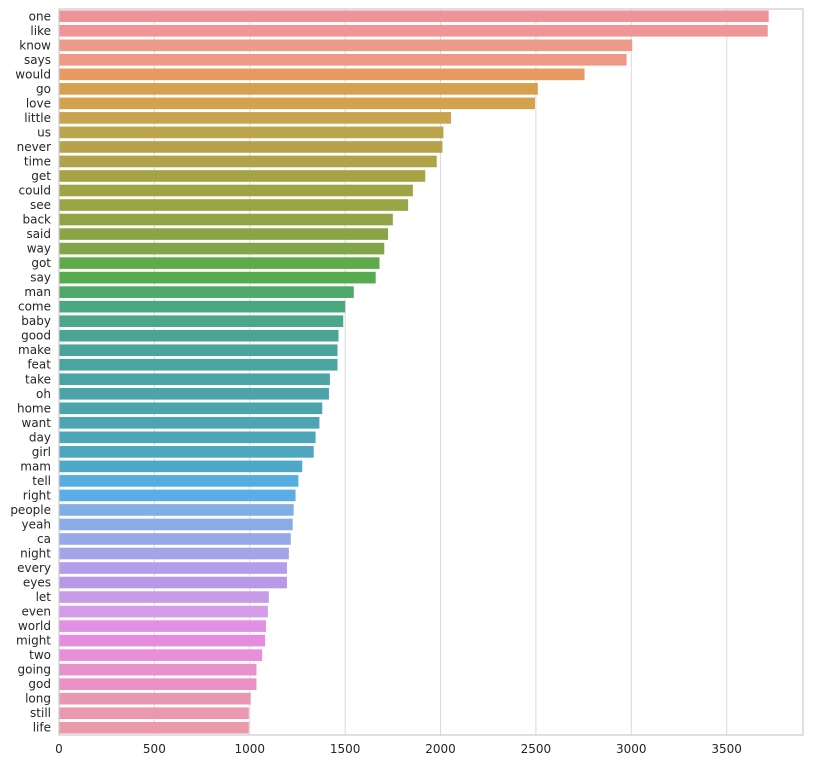 The image size is (813, 771). I want to click on bar-little, so click(255, 118).